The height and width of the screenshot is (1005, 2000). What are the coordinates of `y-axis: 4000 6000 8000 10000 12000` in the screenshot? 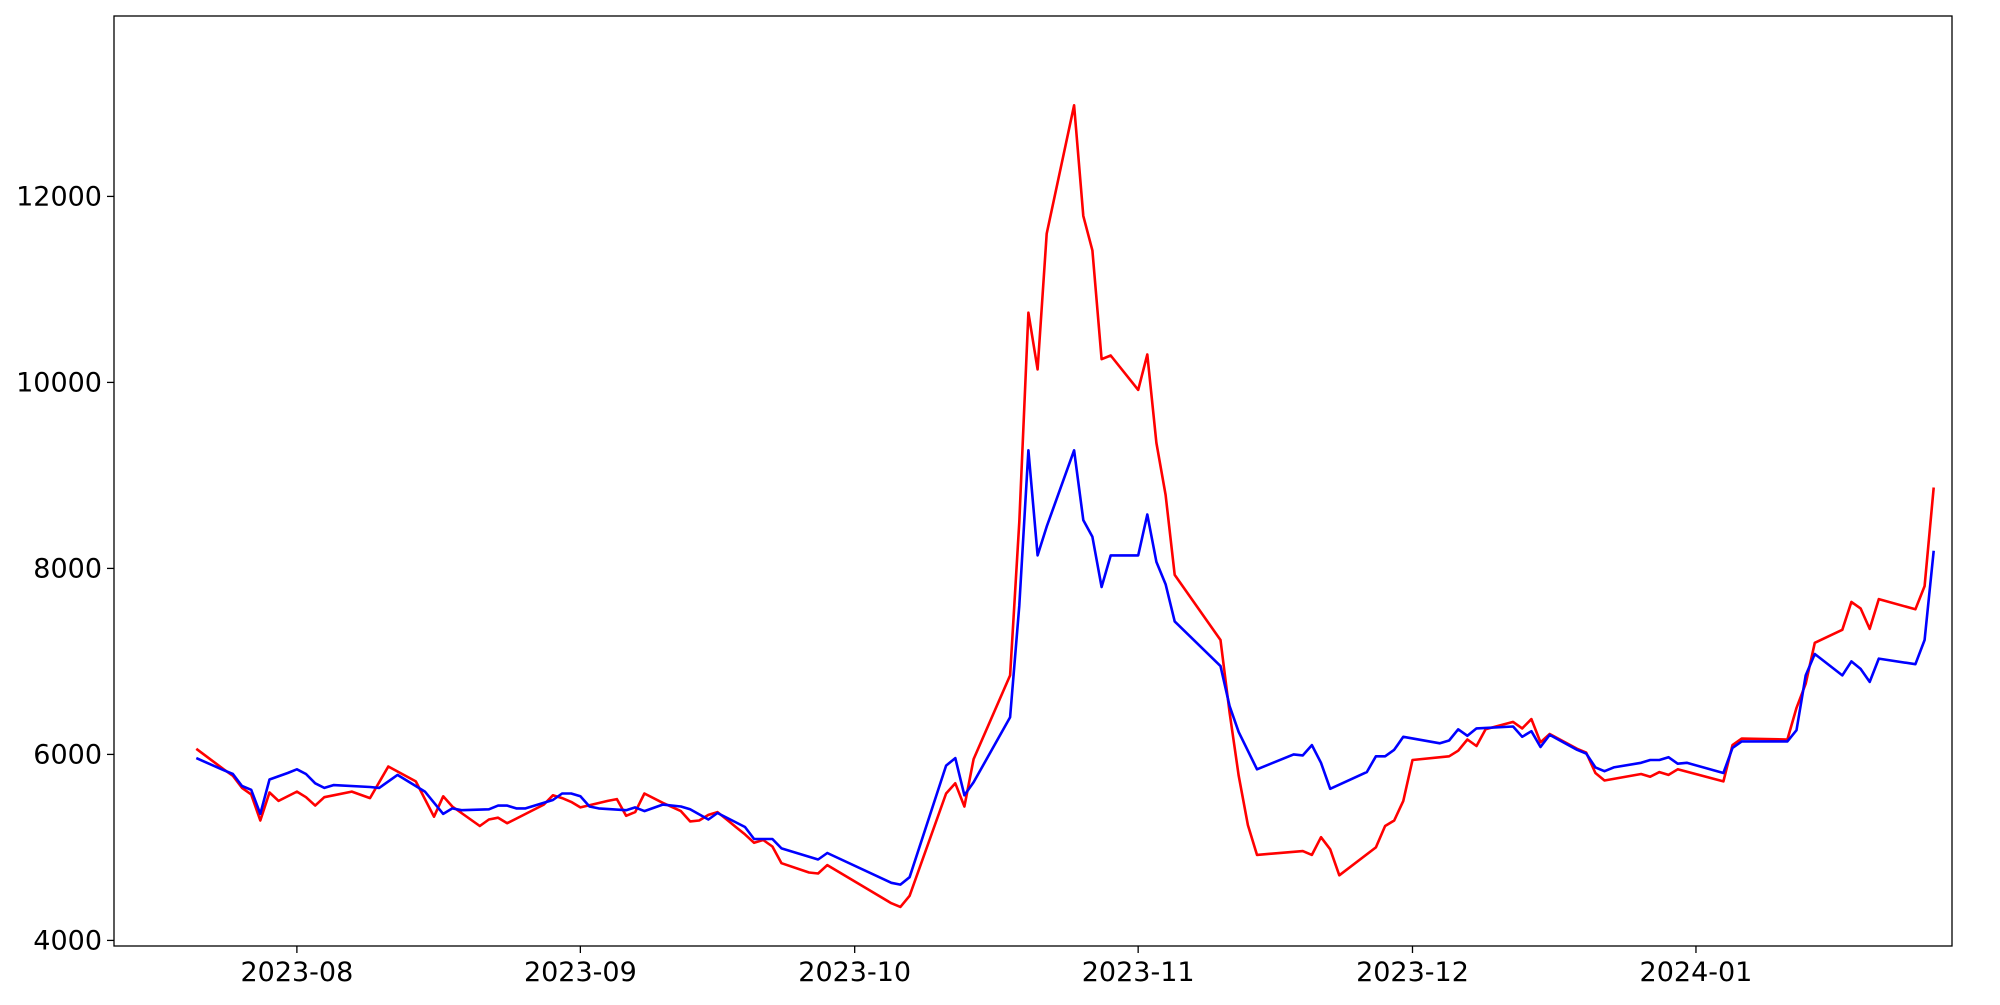 It's located at (65, 568).